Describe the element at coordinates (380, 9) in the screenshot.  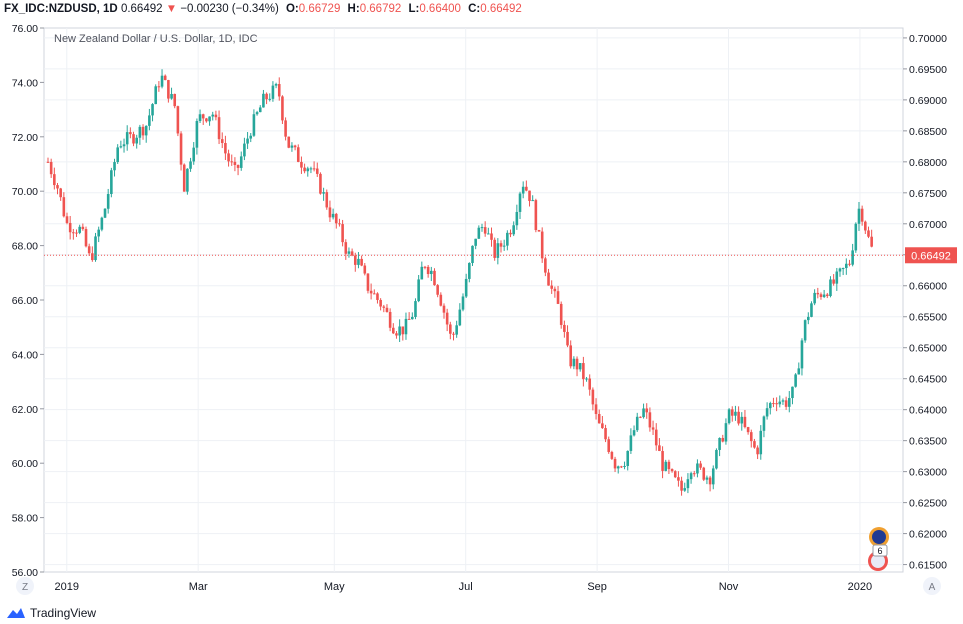
I see `high-value: 0.66792` at that location.